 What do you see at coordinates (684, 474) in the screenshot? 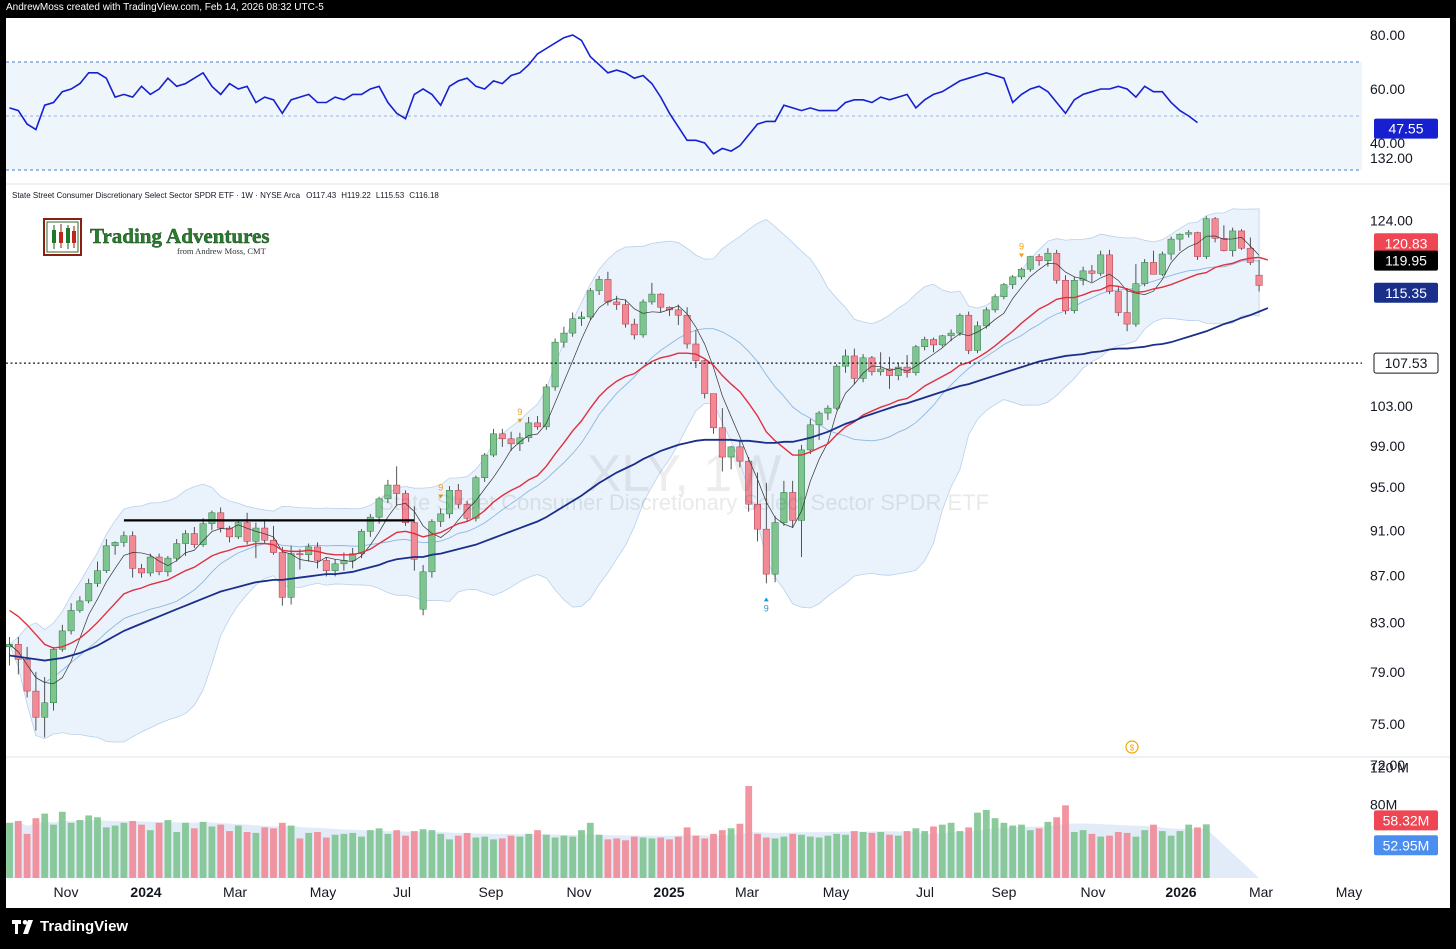
I see `watermark-ticker: XLY, 1W` at bounding box center [684, 474].